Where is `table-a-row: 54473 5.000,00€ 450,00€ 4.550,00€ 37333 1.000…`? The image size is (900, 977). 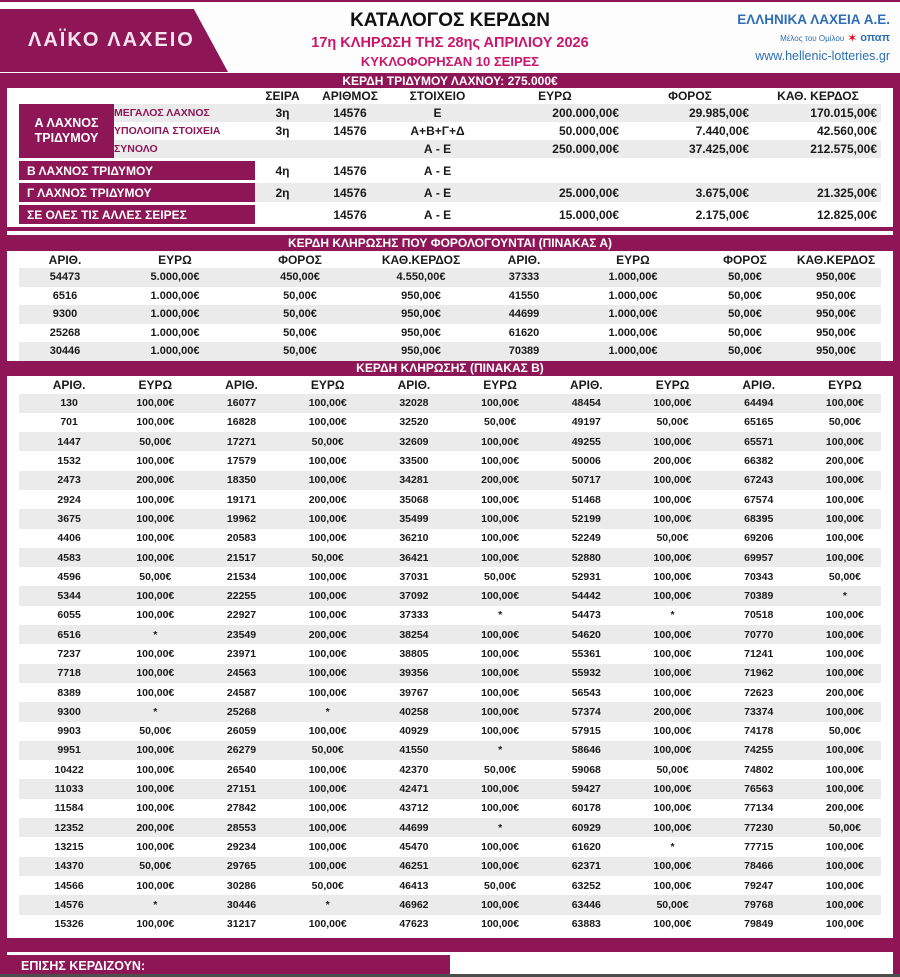
table-a-row: 54473 5.000,00€ 450,00€ 4.550,00€ 37333 1.000… is located at coordinates (450, 277).